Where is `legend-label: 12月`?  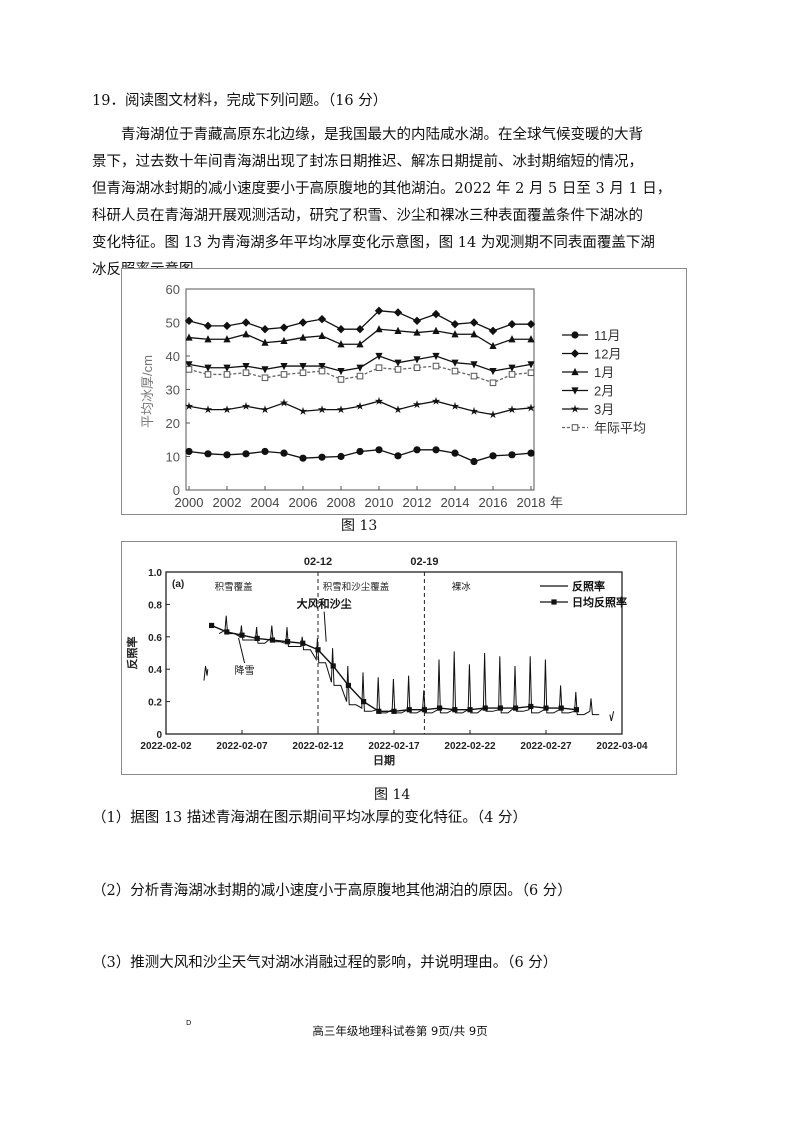
legend-label: 12月 is located at coordinates (607, 354).